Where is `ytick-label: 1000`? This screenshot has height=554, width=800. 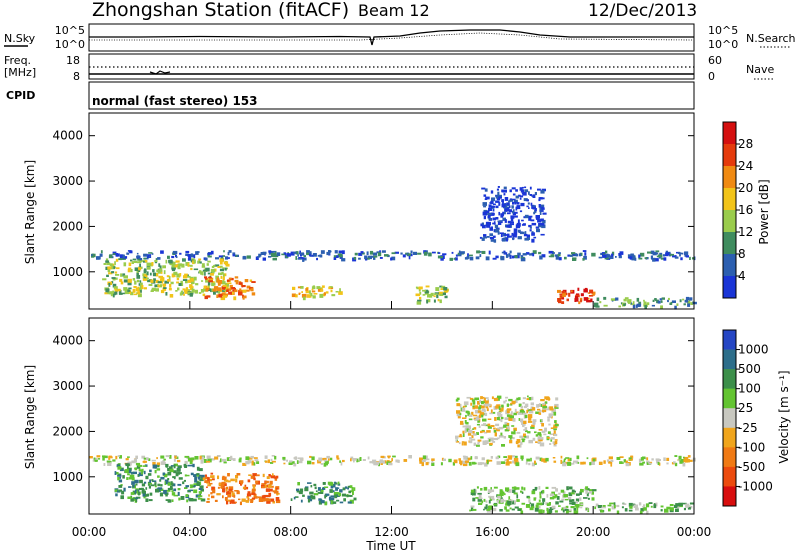 ytick-label: 1000 is located at coordinates (67, 477).